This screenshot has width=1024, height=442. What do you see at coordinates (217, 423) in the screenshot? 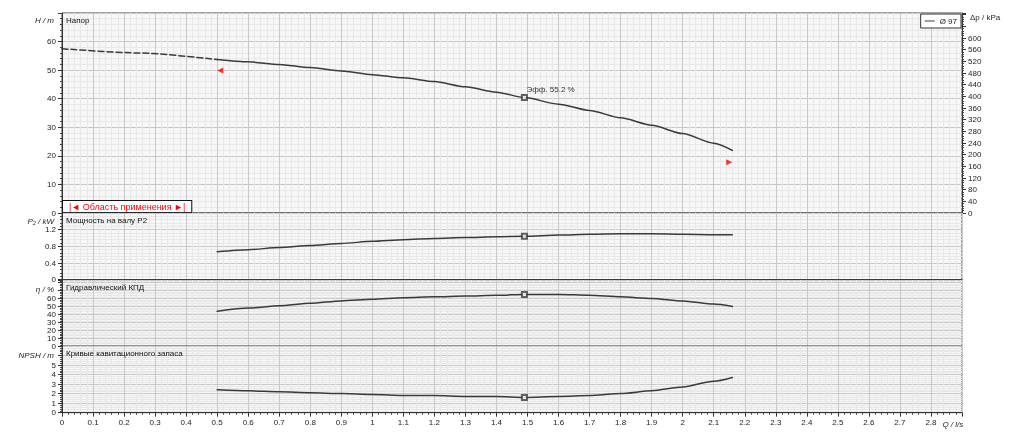
I see `x-tick-label: 0.5` at bounding box center [217, 423].